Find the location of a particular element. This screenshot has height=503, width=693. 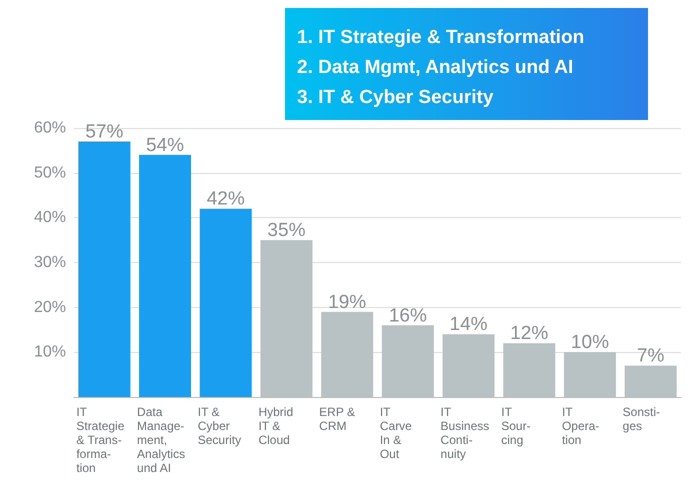

y-tick-label: 20% is located at coordinates (50, 307).